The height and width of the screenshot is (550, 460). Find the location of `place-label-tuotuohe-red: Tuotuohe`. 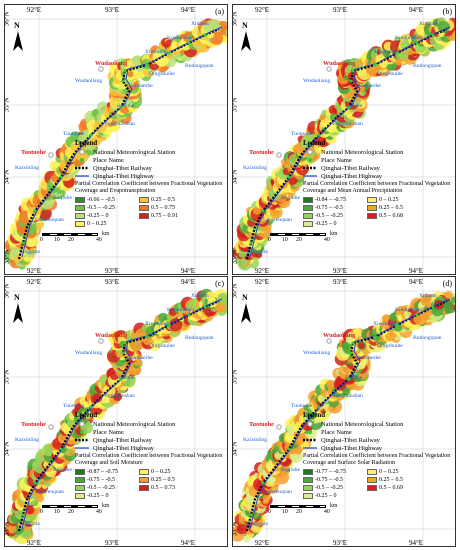

place-label-tuotuohe-red: Tuotuohe is located at coordinates (261, 424).